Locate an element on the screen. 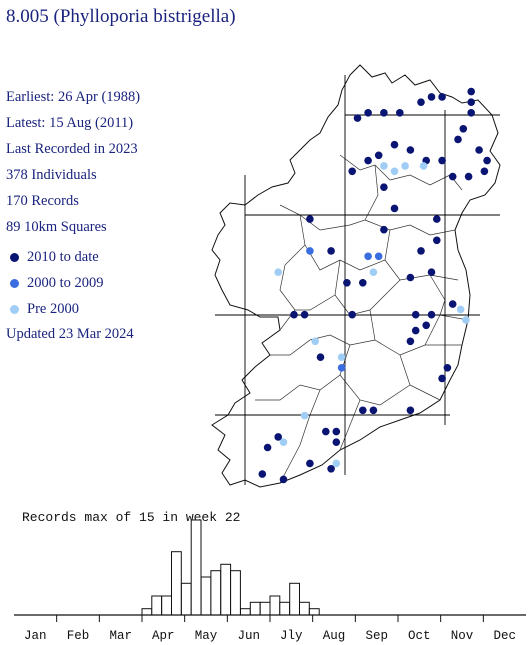 The width and height of the screenshot is (530, 645). legend-label: 2010 to date is located at coordinates (63, 256).